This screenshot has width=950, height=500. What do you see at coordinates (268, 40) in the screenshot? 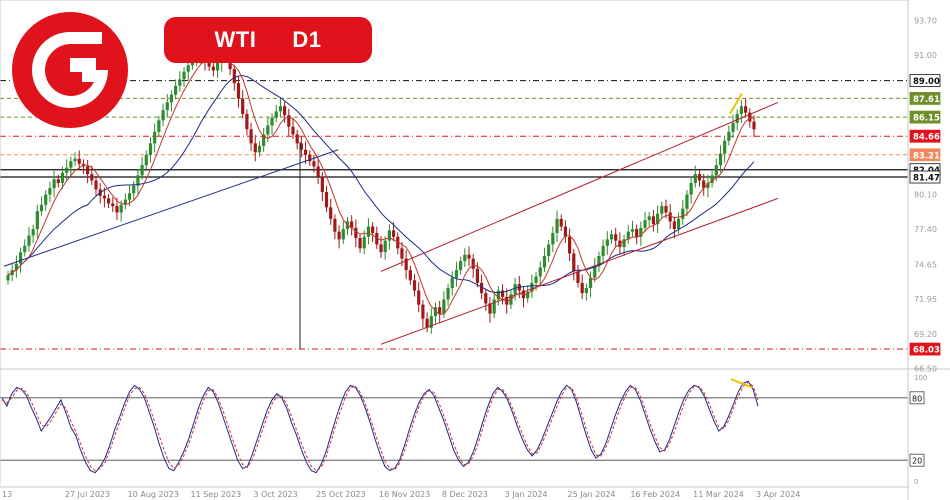
I see `symbol-banner: WTI D1` at bounding box center [268, 40].